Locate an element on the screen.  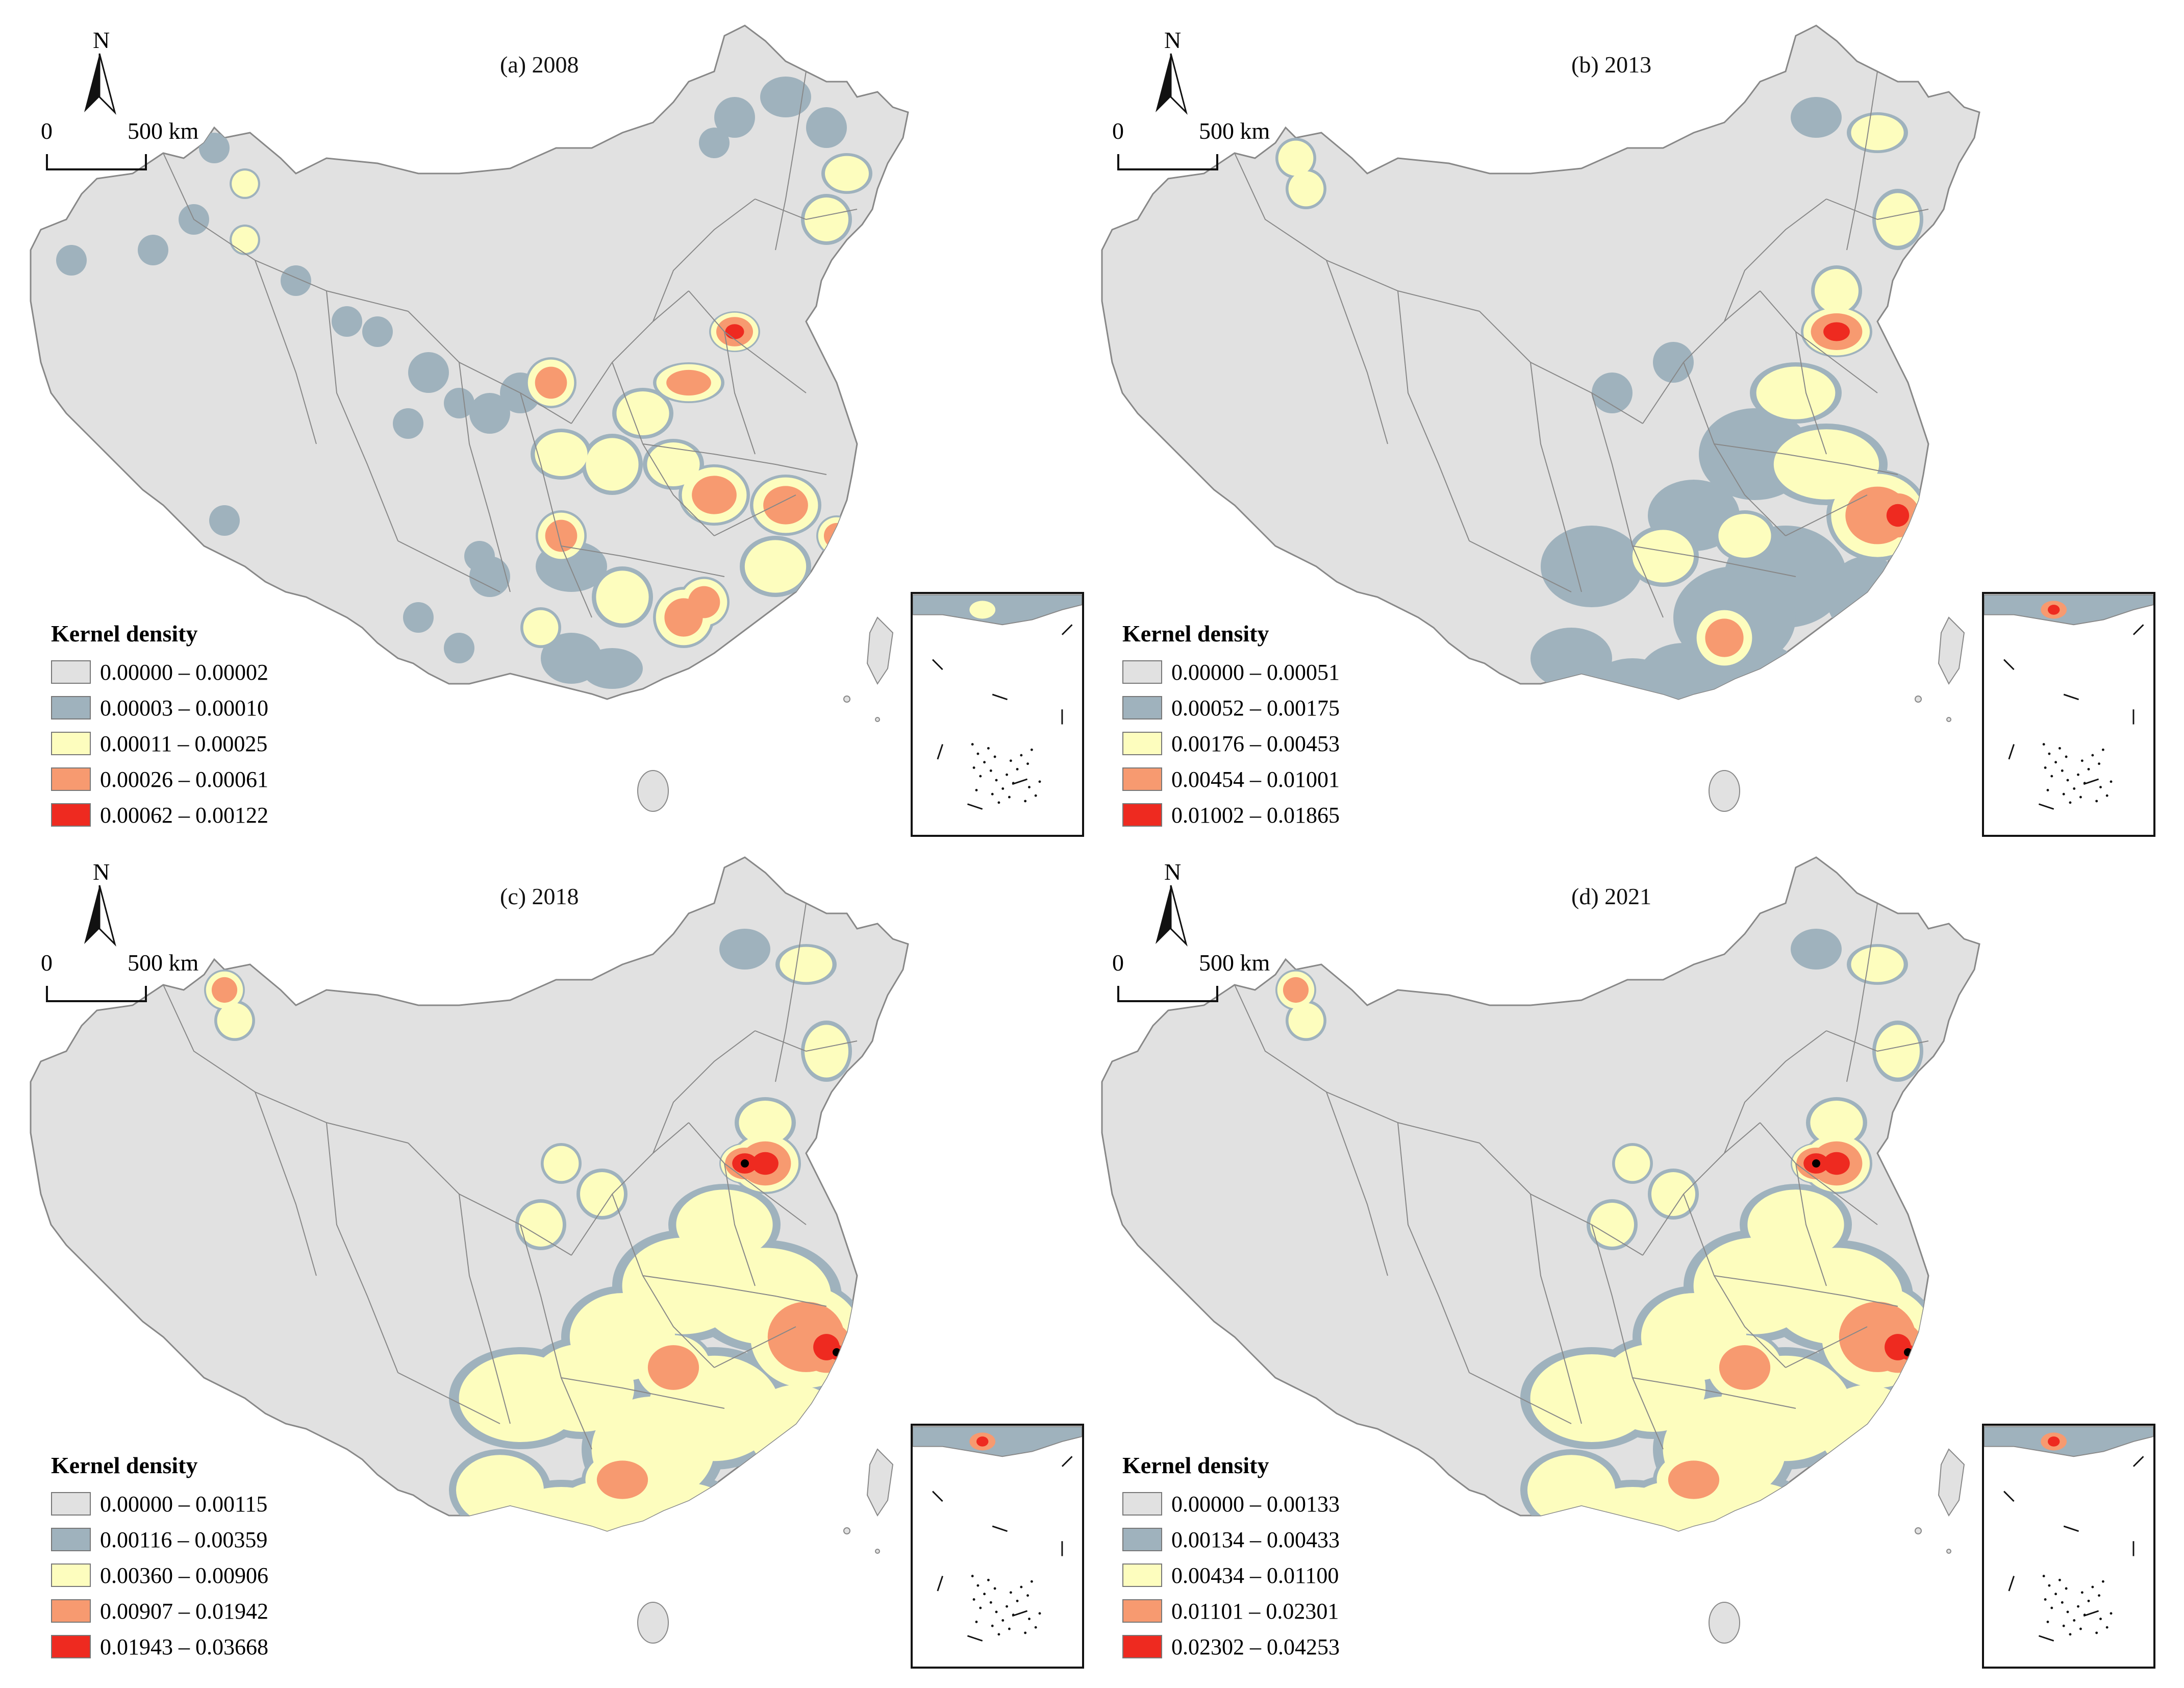
panel-title: (a) 2008 is located at coordinates (539, 65).